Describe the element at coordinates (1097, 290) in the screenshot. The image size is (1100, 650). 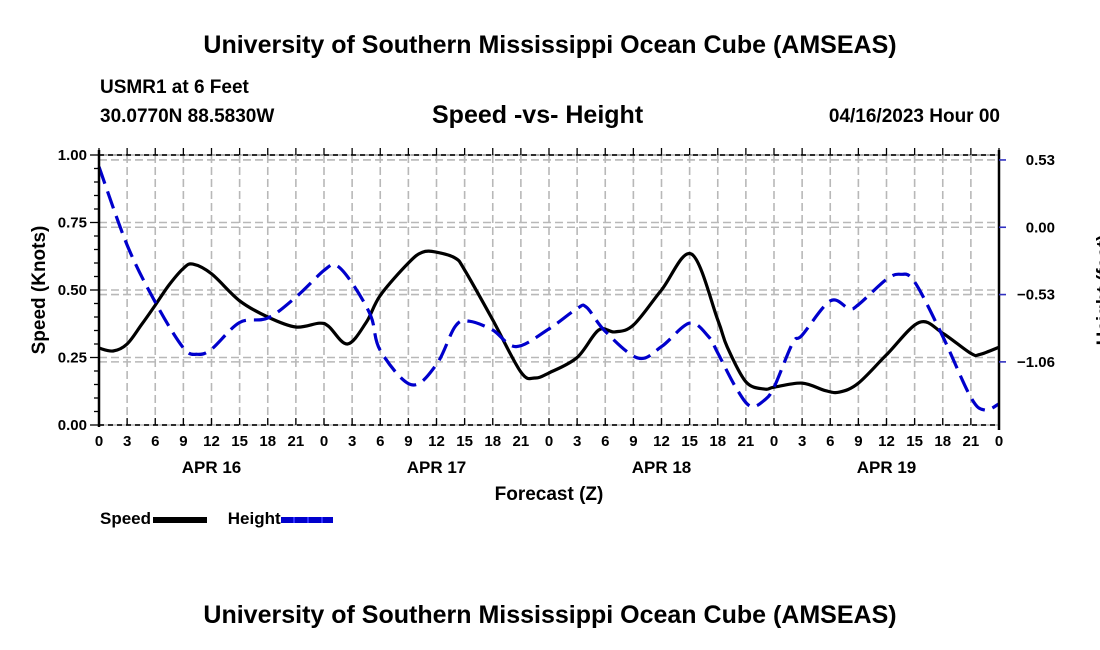
I see `y2-axis-title: Height (feet)` at that location.